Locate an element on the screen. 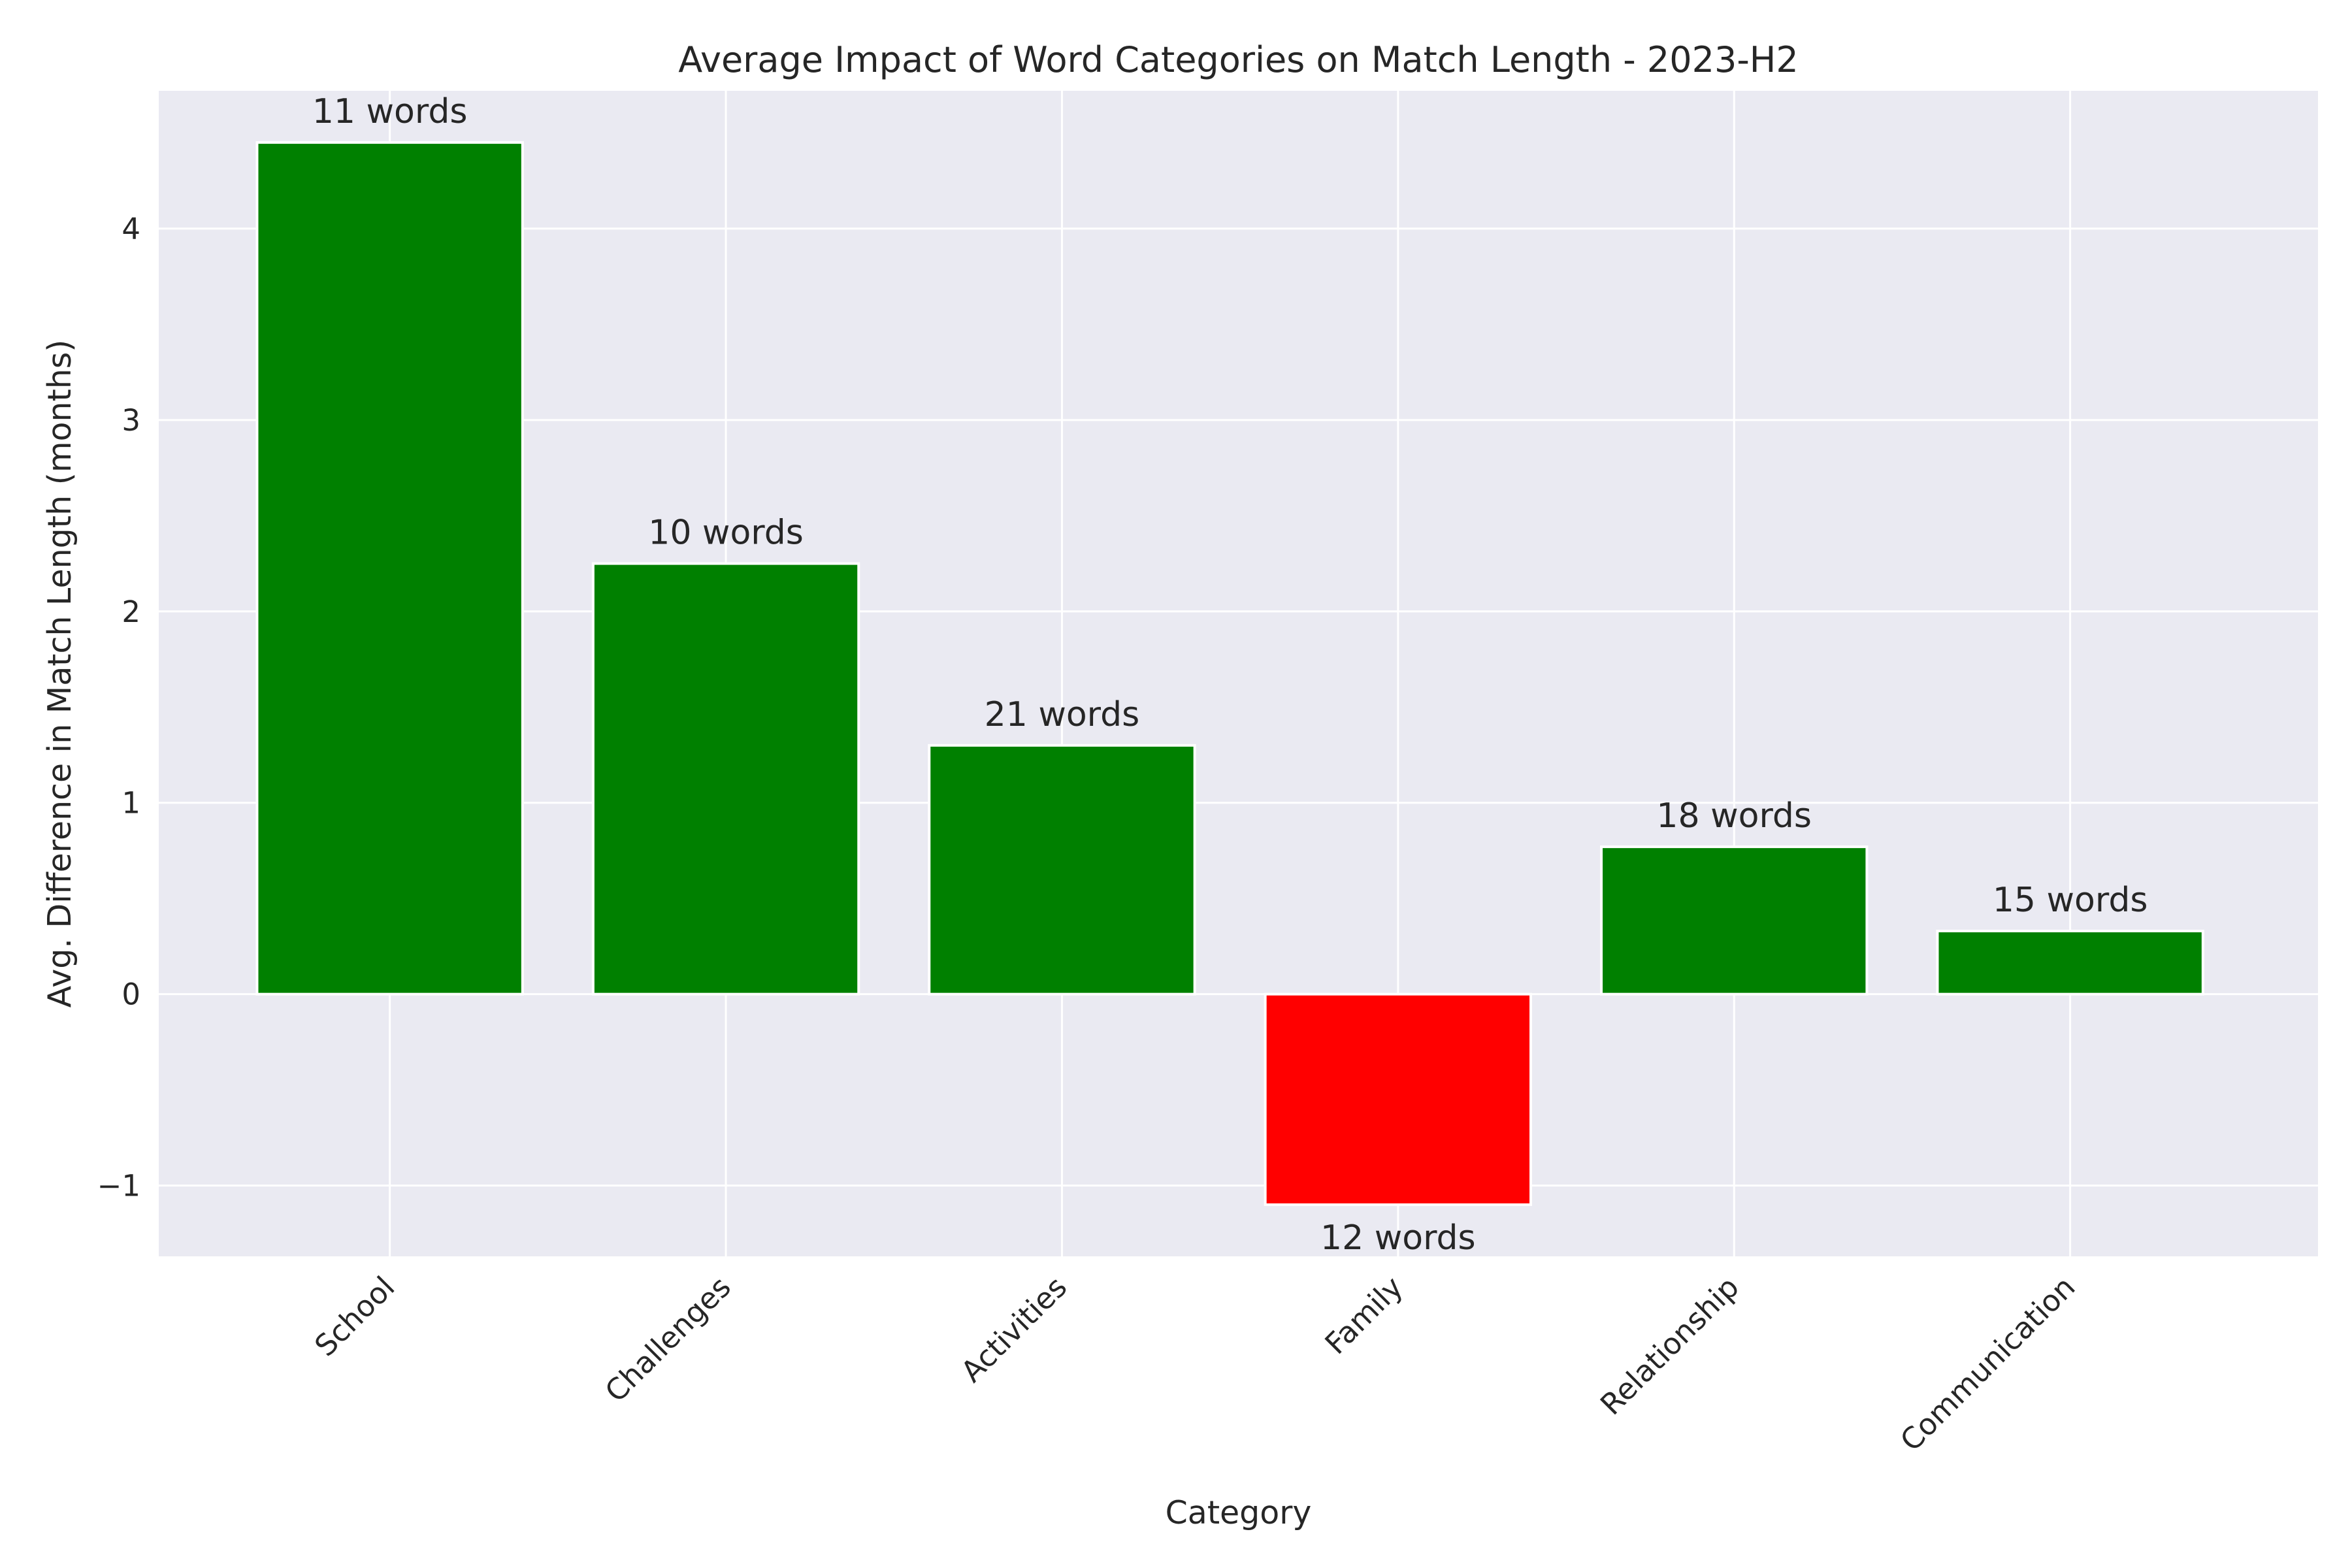 The image size is (2352, 1568). data-label: 15 words is located at coordinates (2070, 900).